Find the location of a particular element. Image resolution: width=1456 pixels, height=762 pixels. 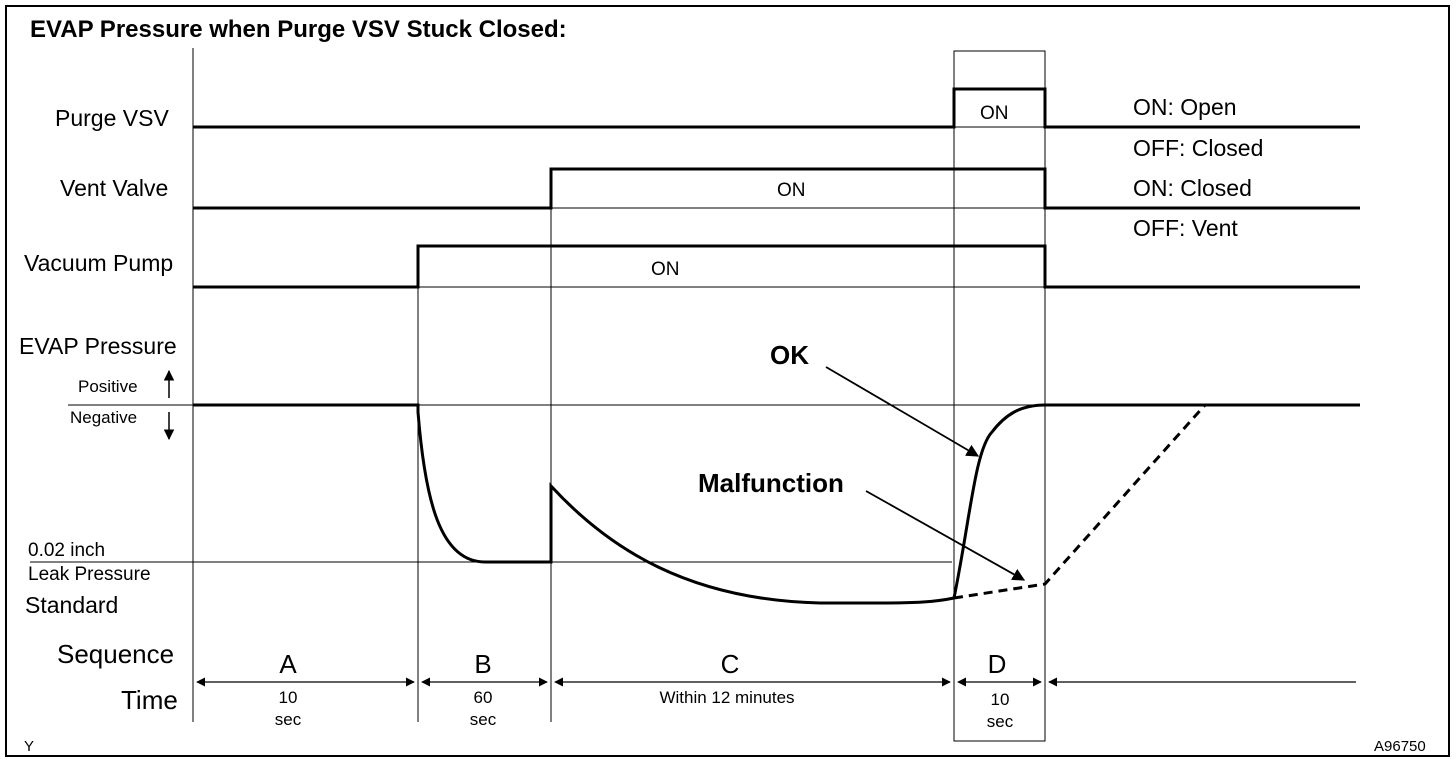

leak-label-line1: 0.02 inch is located at coordinates (66, 550).